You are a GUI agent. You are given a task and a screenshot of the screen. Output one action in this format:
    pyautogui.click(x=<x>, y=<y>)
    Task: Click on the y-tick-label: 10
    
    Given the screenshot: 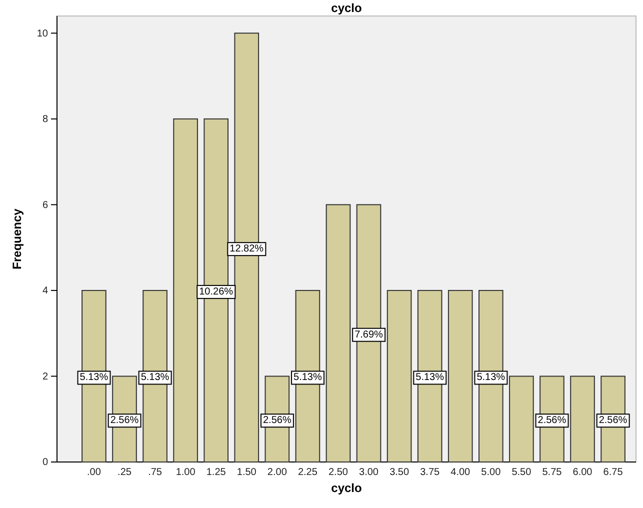 What is the action you would take?
    pyautogui.click(x=42, y=34)
    